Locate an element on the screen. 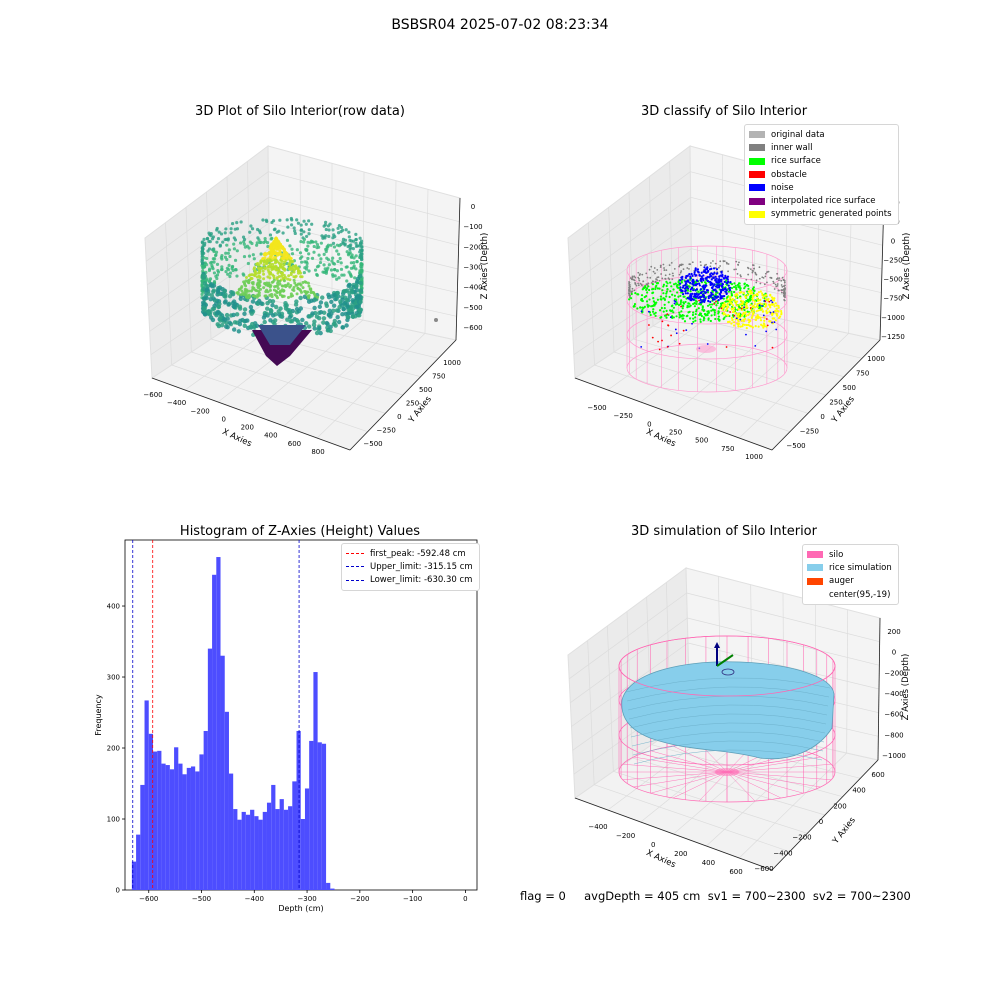 This screenshot has height=1000, width=1000. histogram-title: Histogram of Z-Axies (Height) Values is located at coordinates (300, 531).